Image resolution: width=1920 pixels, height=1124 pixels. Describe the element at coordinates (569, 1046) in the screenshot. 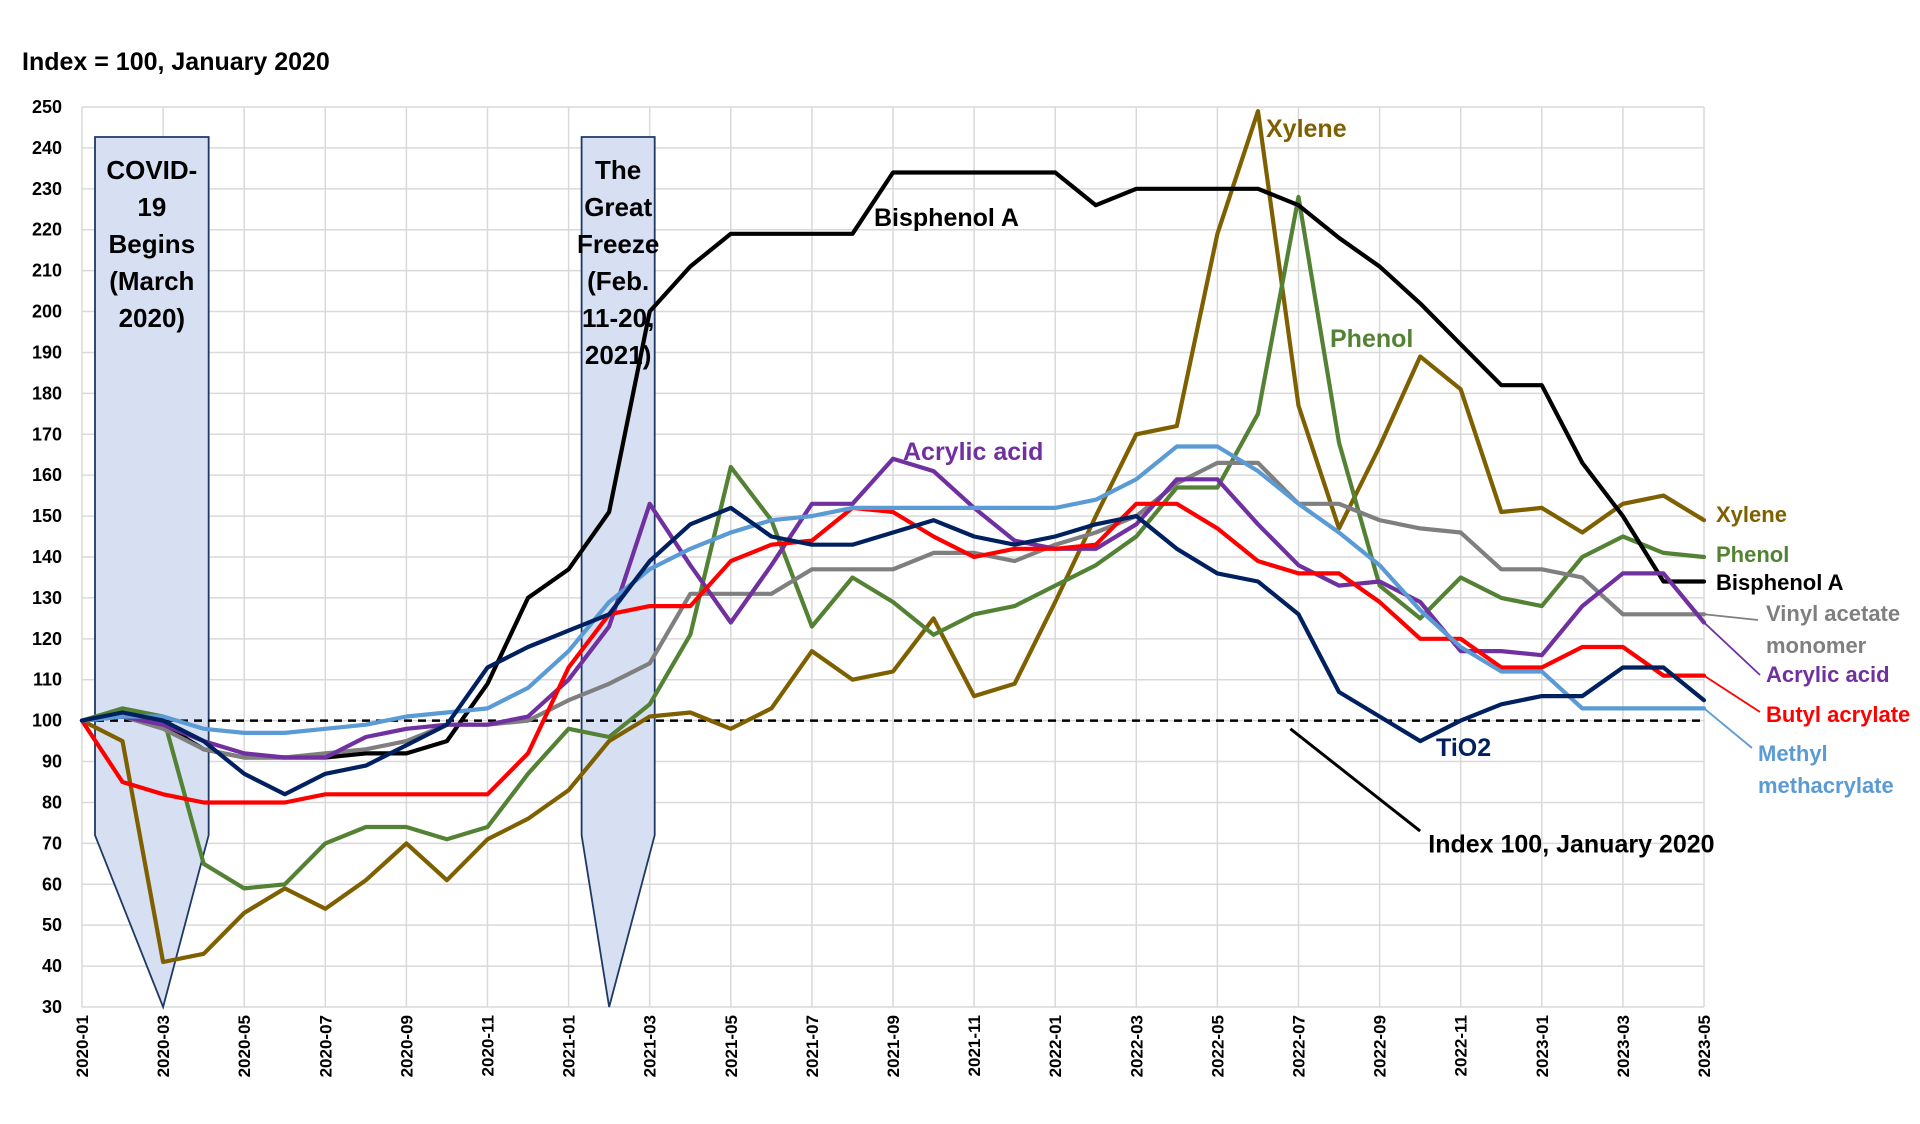

I see `x-tick-label: 2021-01` at that location.